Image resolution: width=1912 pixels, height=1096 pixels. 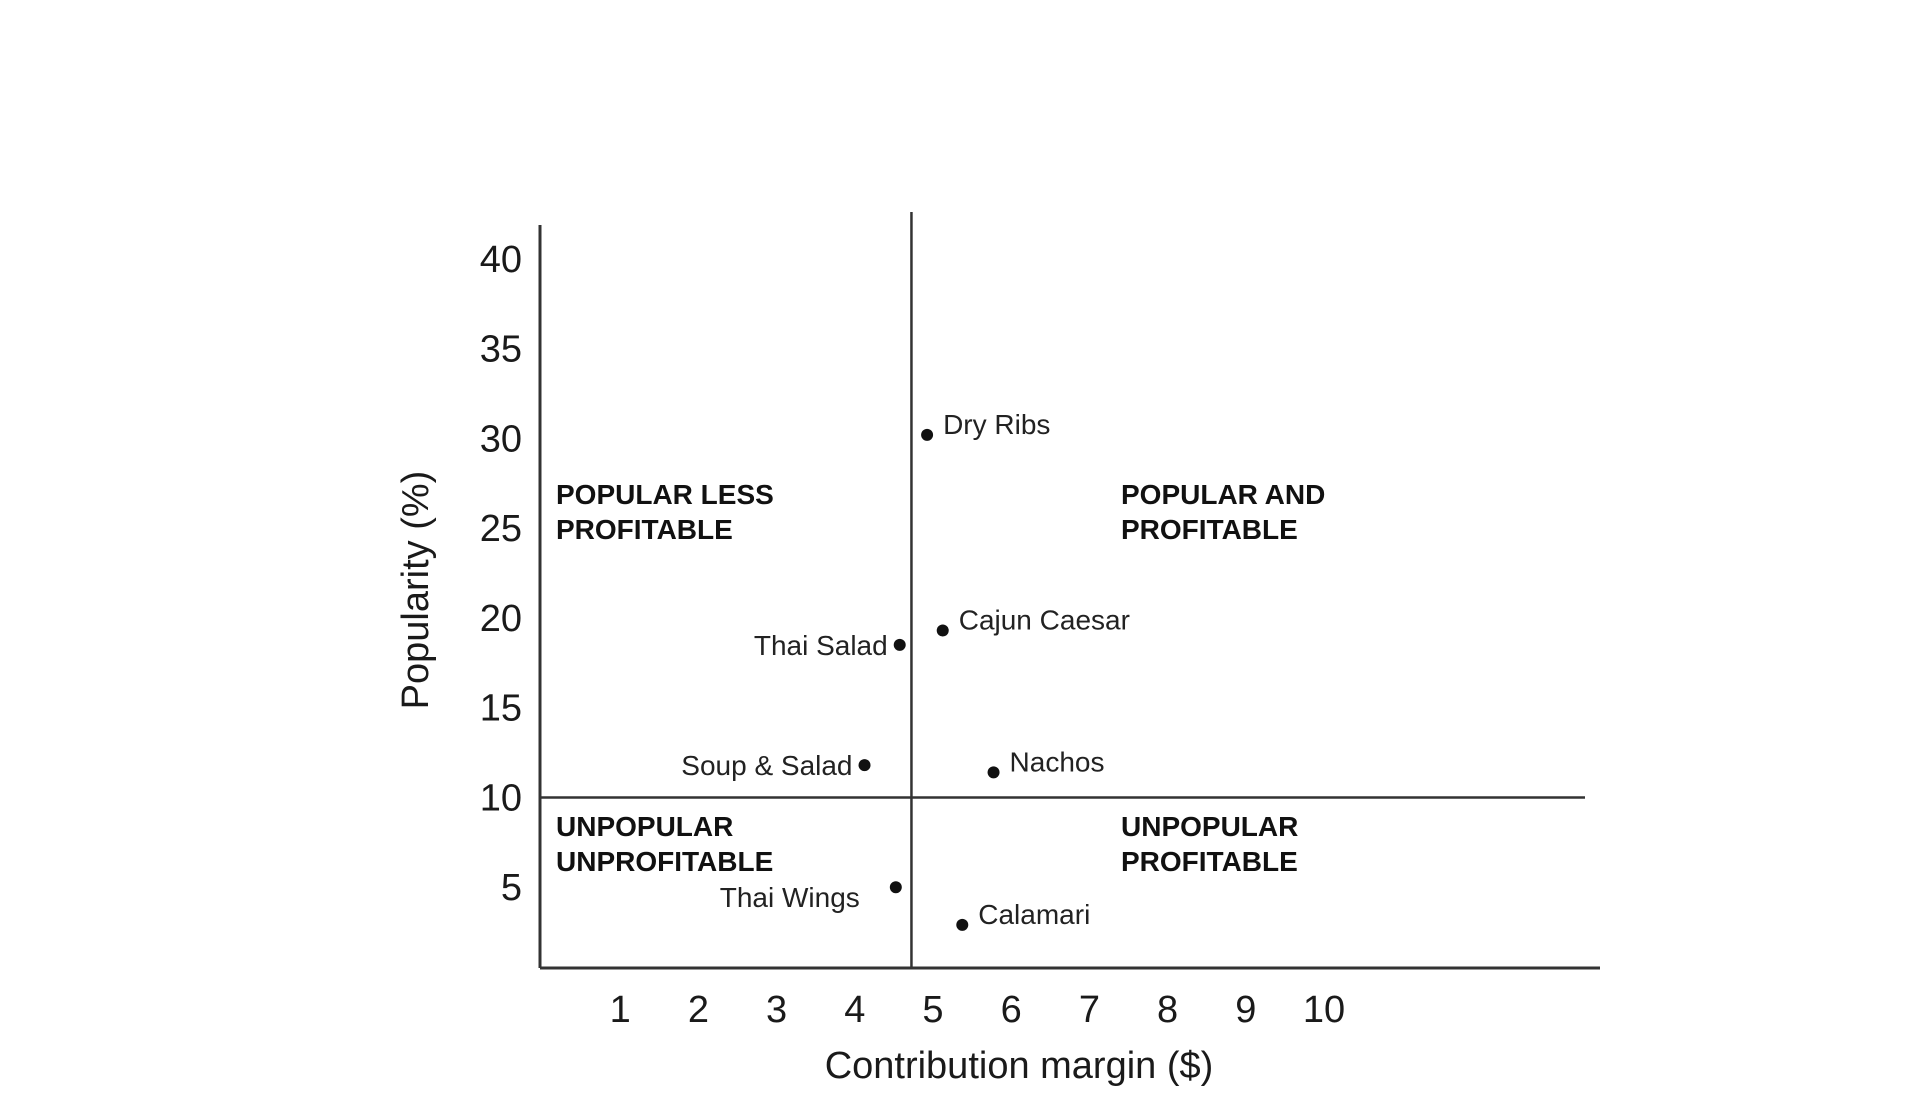 I want to click on data-point-label: Thai Salad, so click(x=821, y=645).